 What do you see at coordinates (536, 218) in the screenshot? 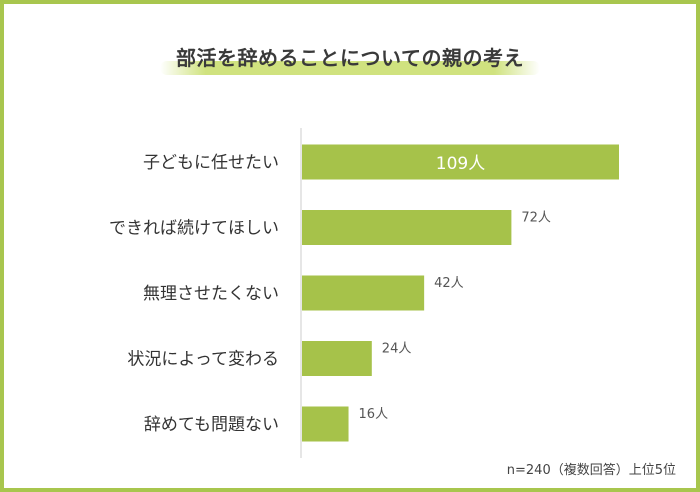
I see `data-label: 72人` at bounding box center [536, 218].